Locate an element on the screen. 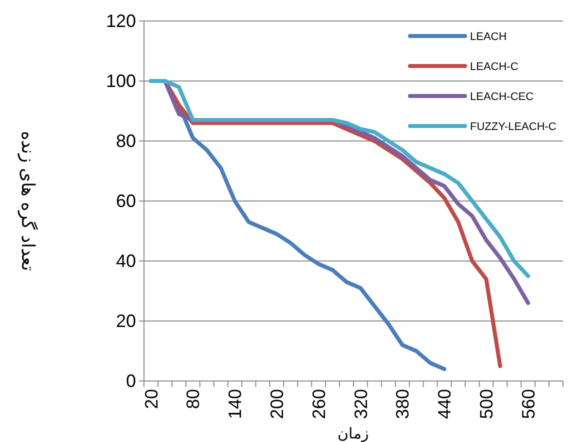  y-tick-label: 80 is located at coordinates (126, 140).